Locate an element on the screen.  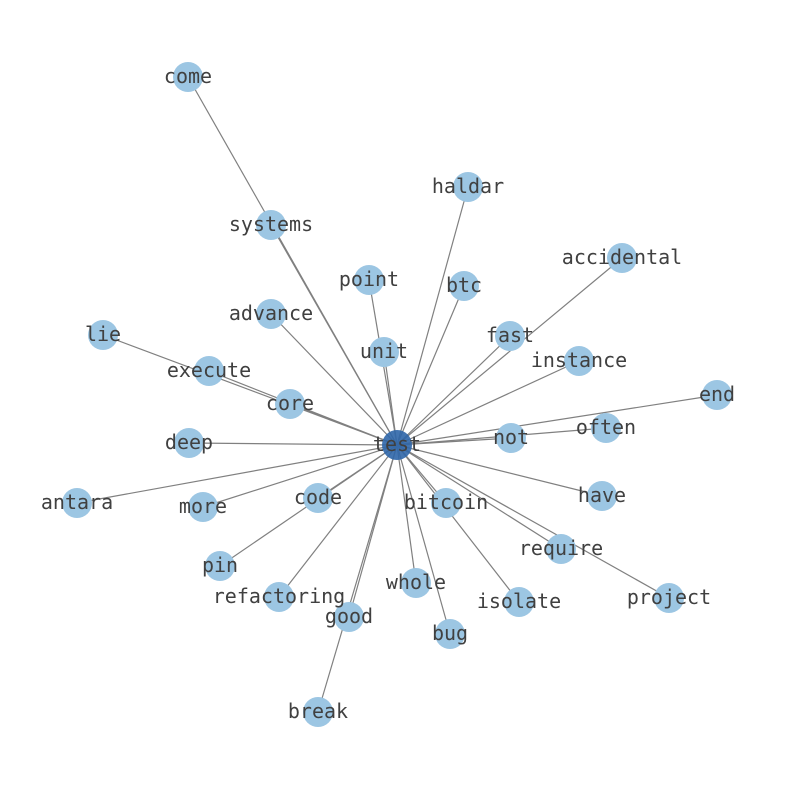
node-label-break: break is located at coordinates (318, 711).